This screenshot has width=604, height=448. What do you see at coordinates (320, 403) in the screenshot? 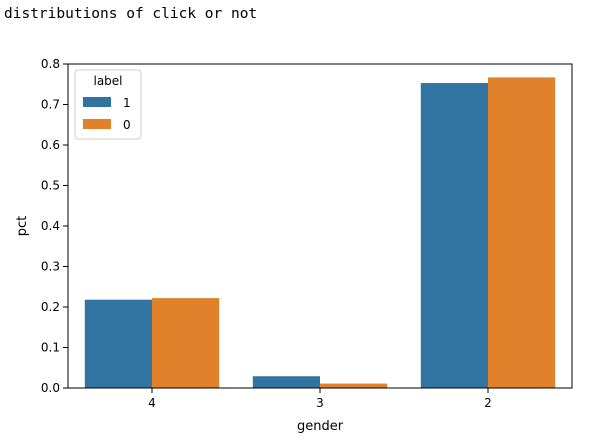
I see `x-tick-label: 3` at bounding box center [320, 403].